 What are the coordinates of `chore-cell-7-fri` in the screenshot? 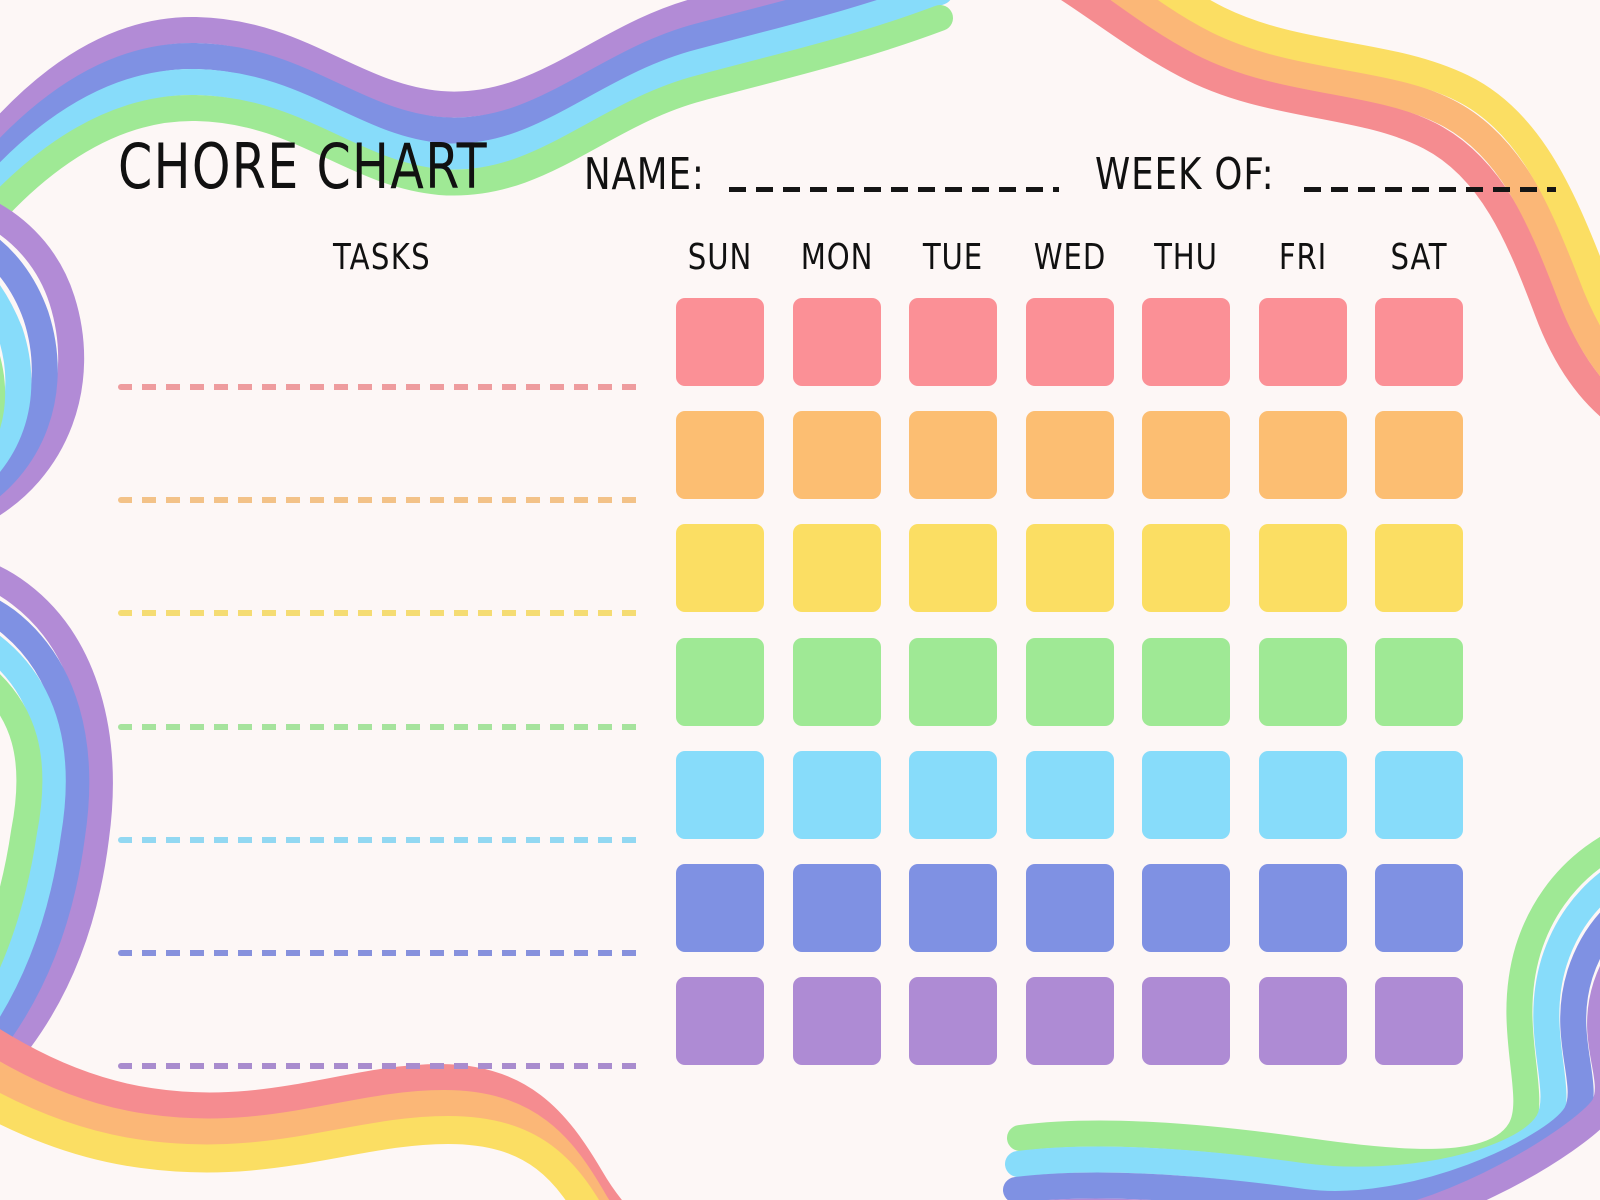 It's located at (1302, 1021).